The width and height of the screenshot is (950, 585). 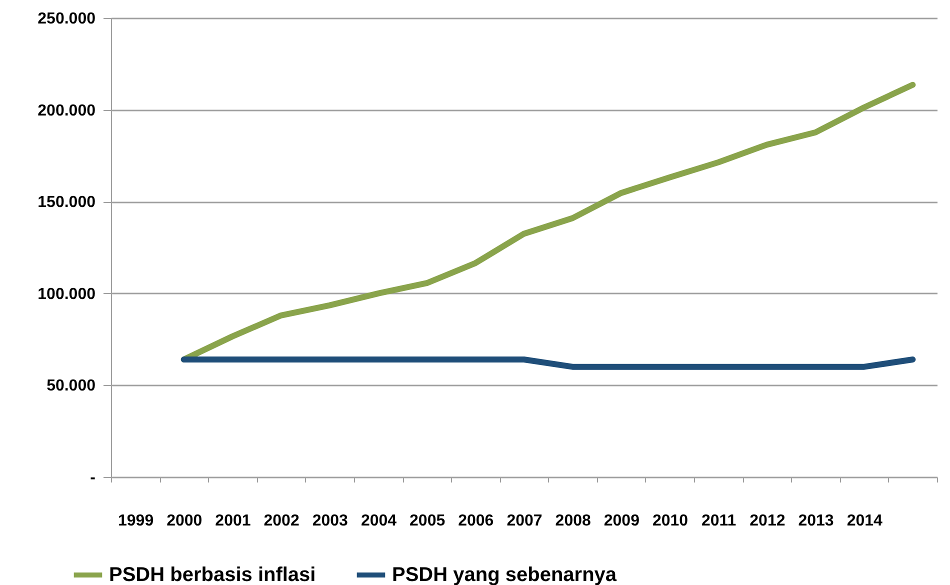 What do you see at coordinates (233, 521) in the screenshot?
I see `x-tick-label: 2001` at bounding box center [233, 521].